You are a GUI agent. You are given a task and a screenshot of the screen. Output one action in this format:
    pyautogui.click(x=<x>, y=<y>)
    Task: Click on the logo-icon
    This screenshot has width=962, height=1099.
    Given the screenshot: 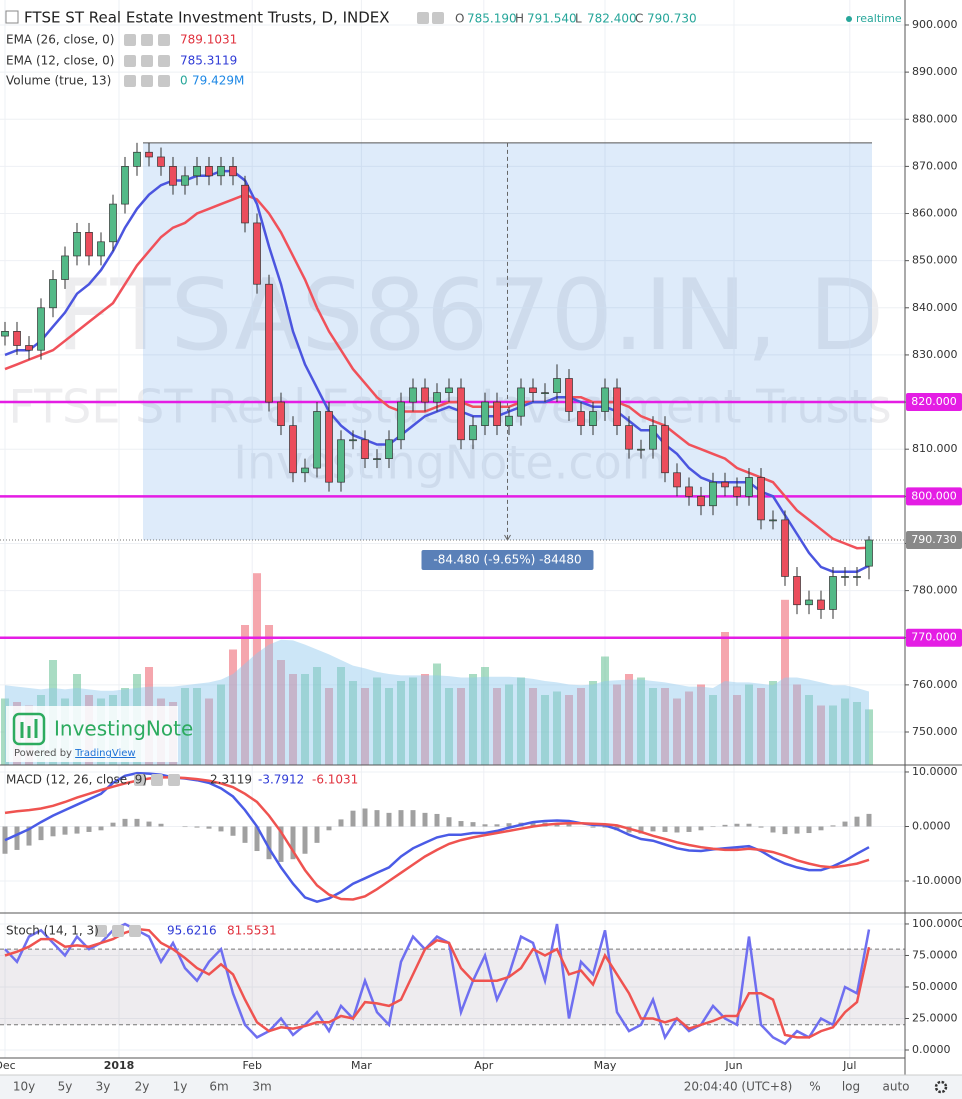 What is the action you would take?
    pyautogui.click(x=29, y=728)
    